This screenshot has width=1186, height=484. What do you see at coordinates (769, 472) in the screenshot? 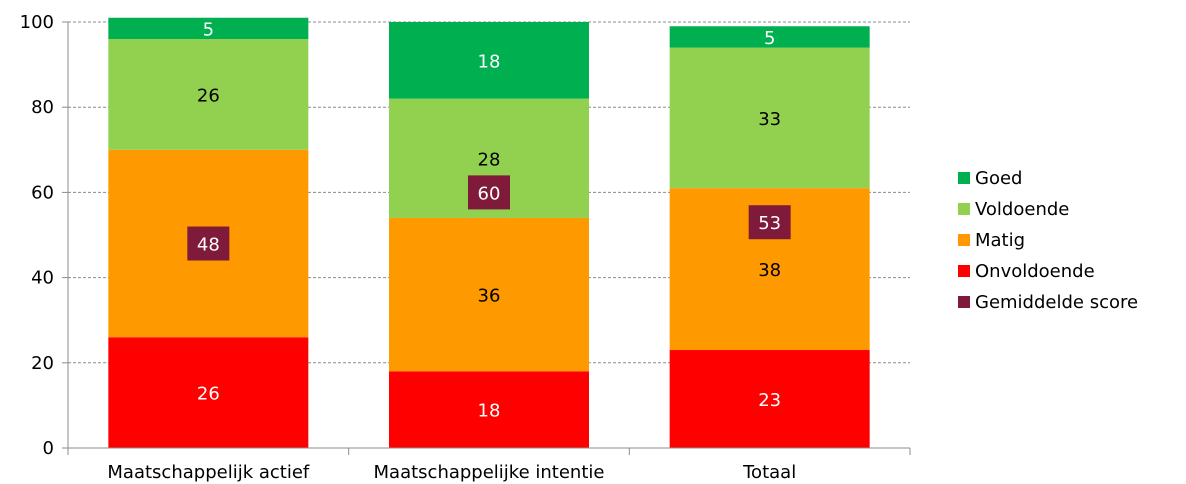
I see `x-category-label: Totaal` at bounding box center [769, 472].